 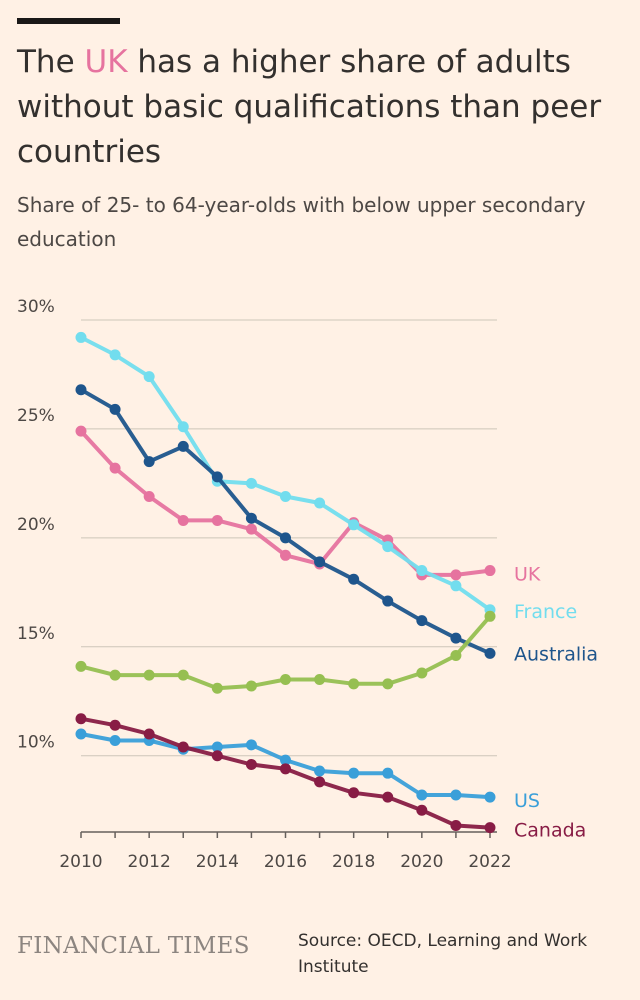 I want to click on x-tick-label: 2012, so click(x=149, y=862).